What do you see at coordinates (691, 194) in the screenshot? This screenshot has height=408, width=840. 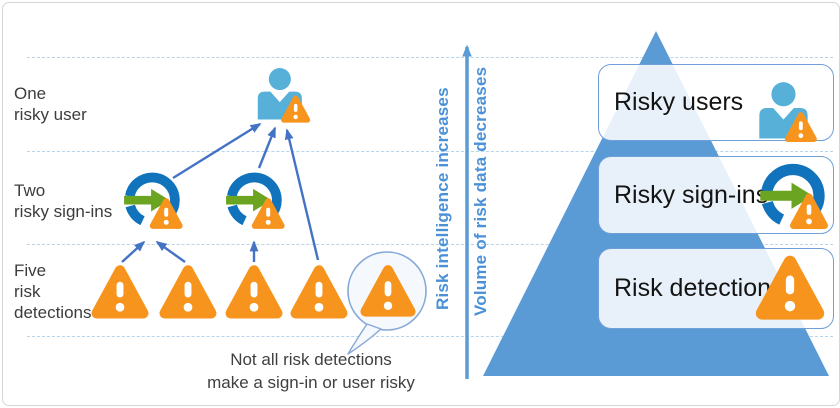 I see `card-label: Risky sign-ins` at bounding box center [691, 194].